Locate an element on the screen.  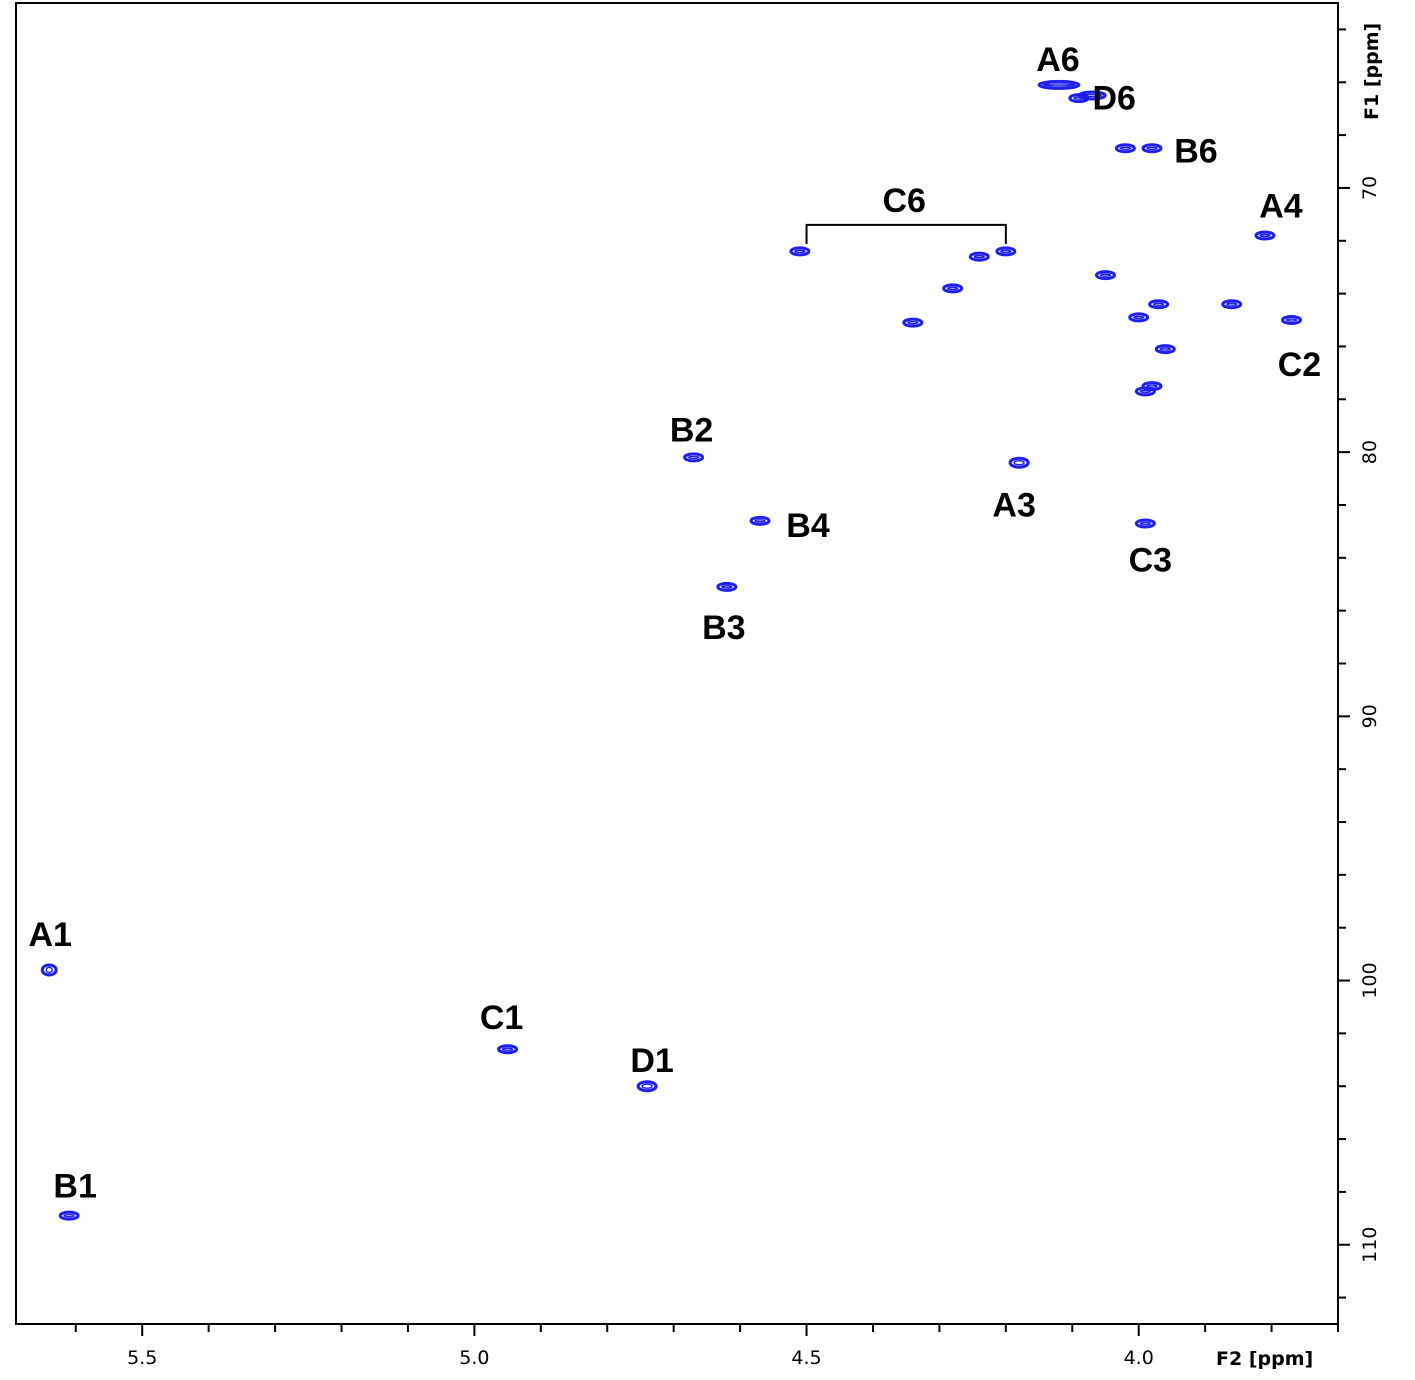
peak-label: A3 is located at coordinates (1013, 506).